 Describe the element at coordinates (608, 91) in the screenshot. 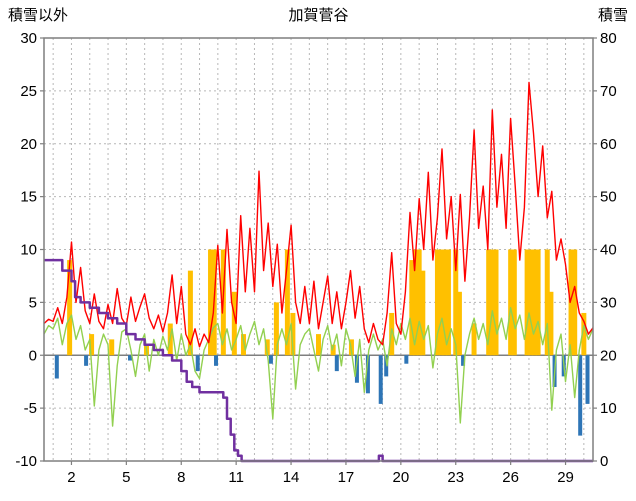

I see `svg-text: 70` at that location.